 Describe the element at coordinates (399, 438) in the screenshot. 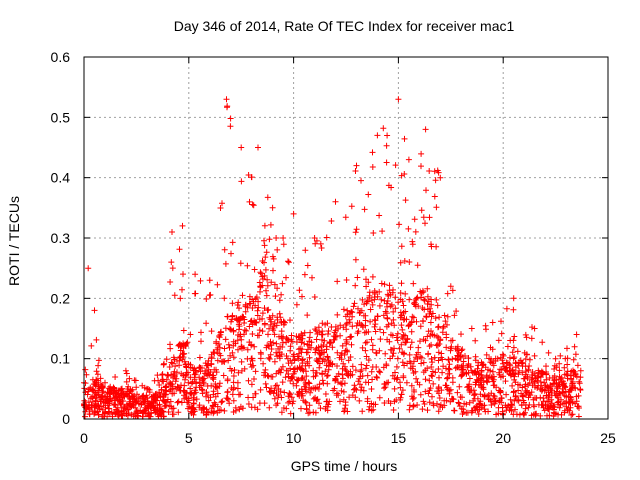

I see `x-tick-label: 15` at that location.